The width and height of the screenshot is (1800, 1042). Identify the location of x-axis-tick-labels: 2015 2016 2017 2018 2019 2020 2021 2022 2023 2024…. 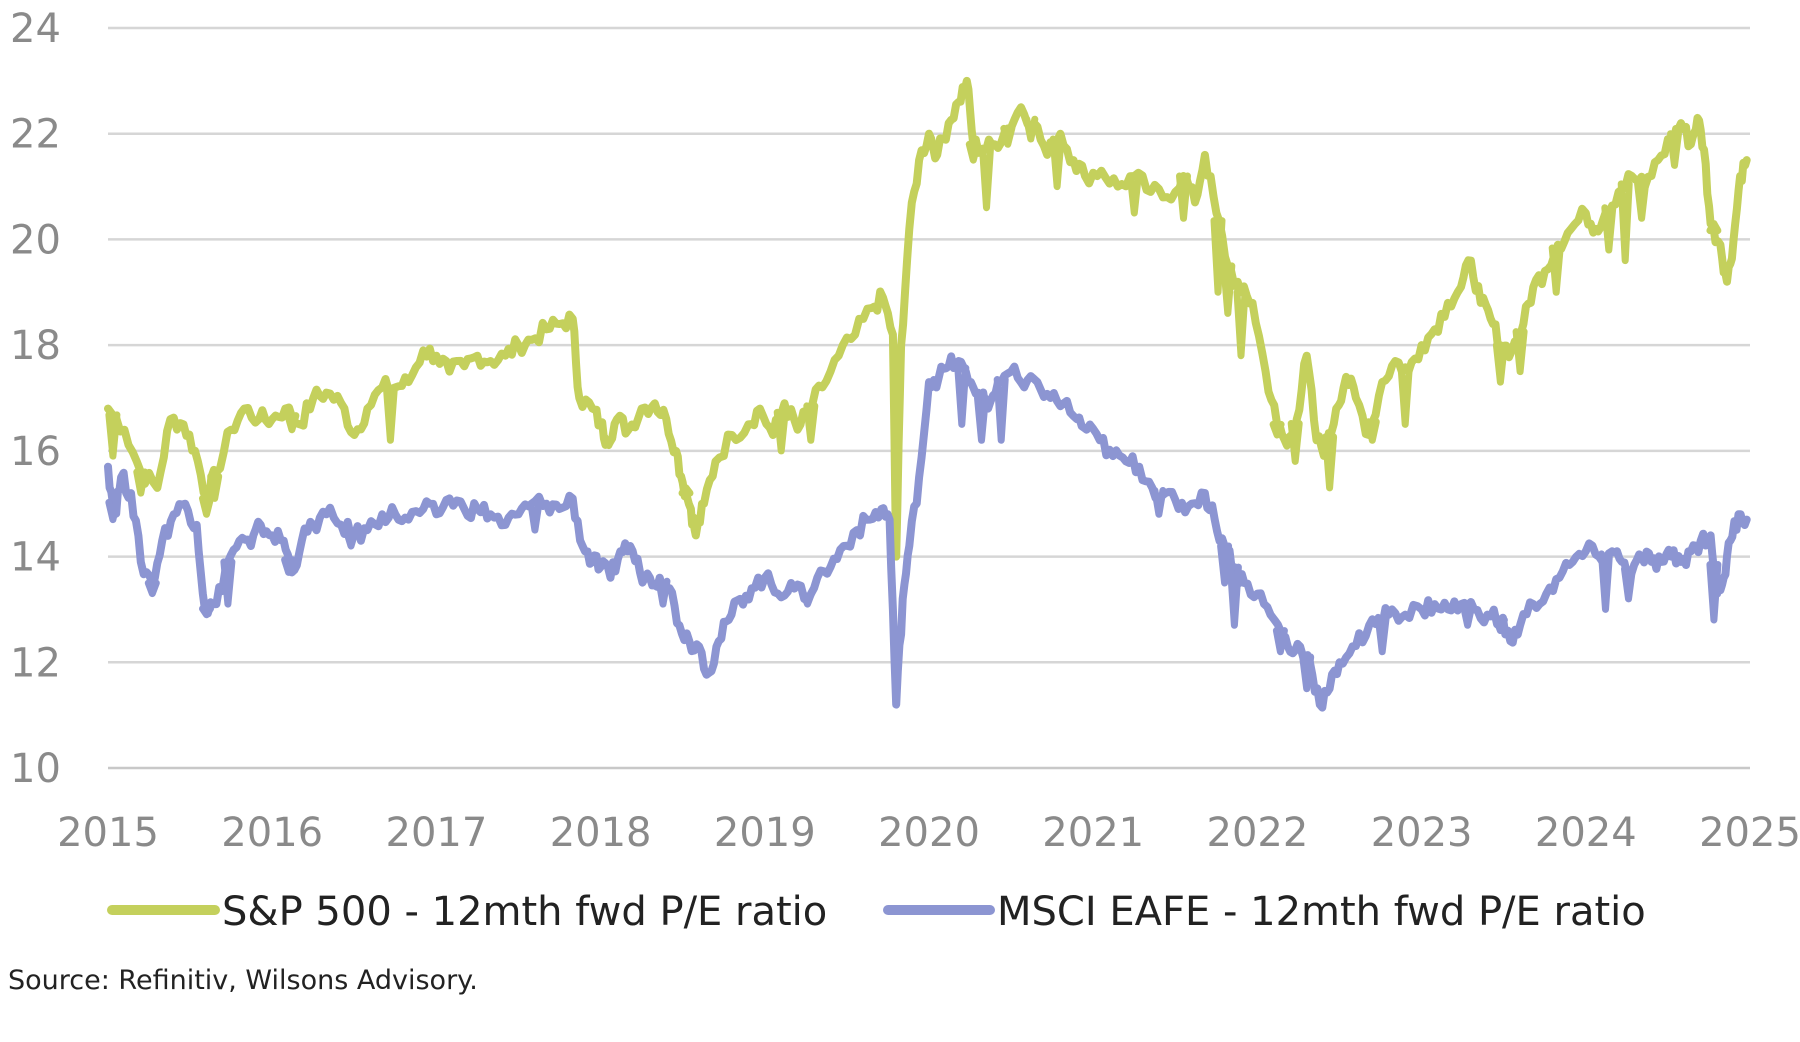
(928, 833).